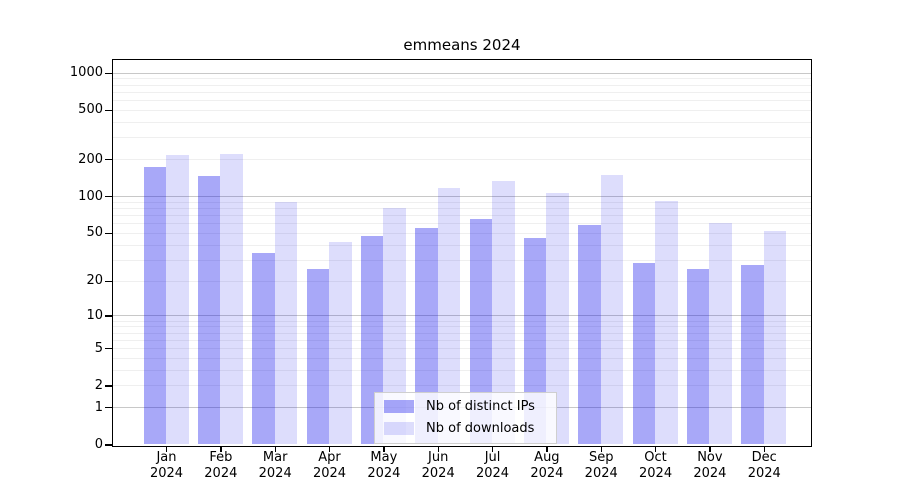 The image size is (900, 500). I want to click on x-tick-label-line: Feb, so click(221, 457).